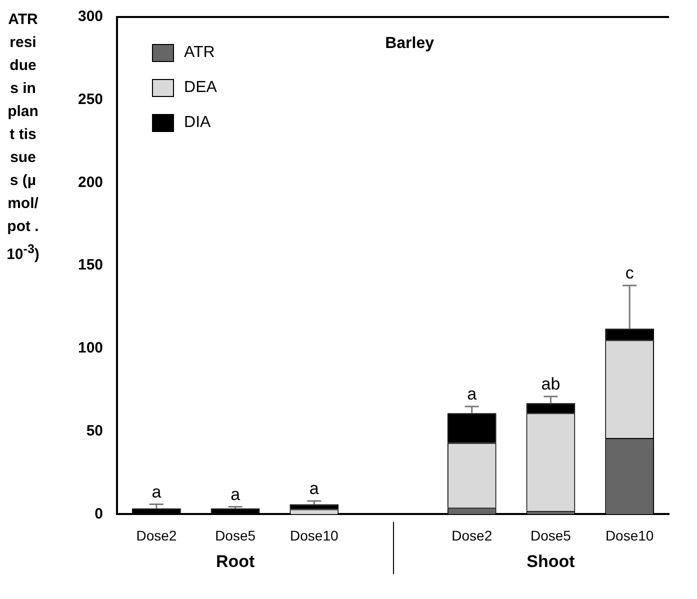 This screenshot has width=697, height=599. What do you see at coordinates (197, 123) in the screenshot?
I see `legend-label: DIA` at bounding box center [197, 123].